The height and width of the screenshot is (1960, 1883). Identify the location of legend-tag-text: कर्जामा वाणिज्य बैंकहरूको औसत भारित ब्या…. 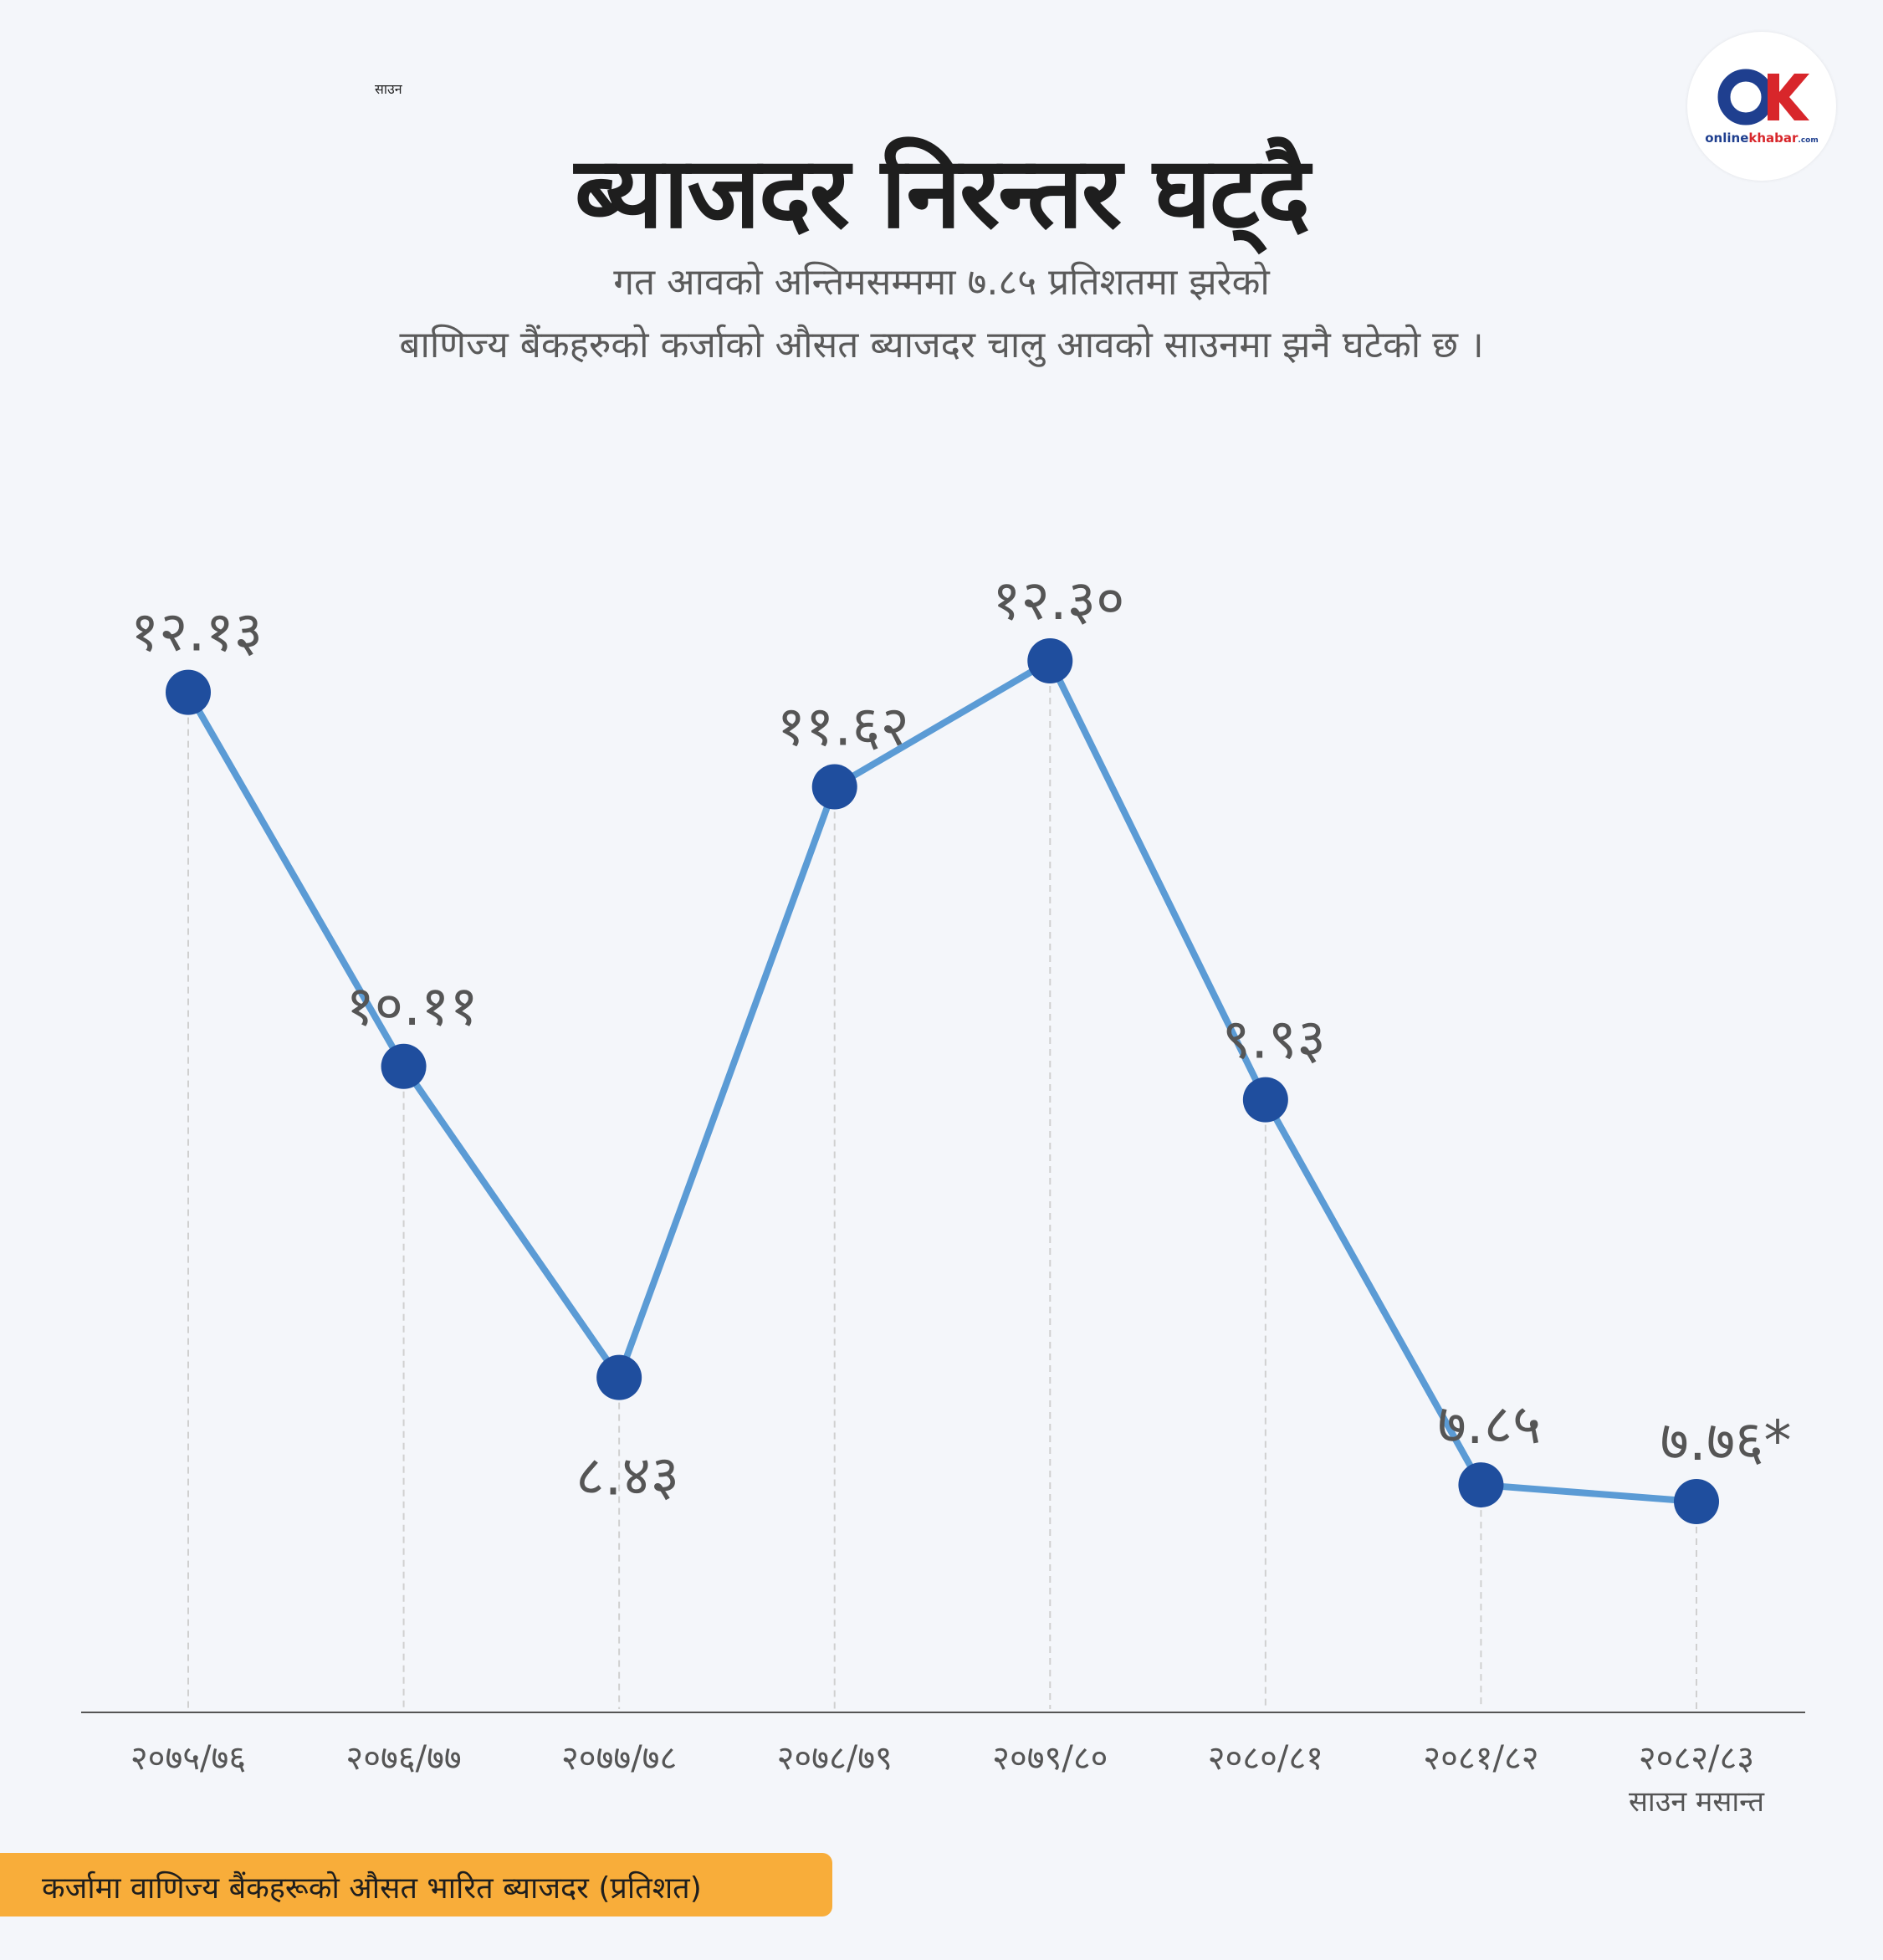
(372, 1889).